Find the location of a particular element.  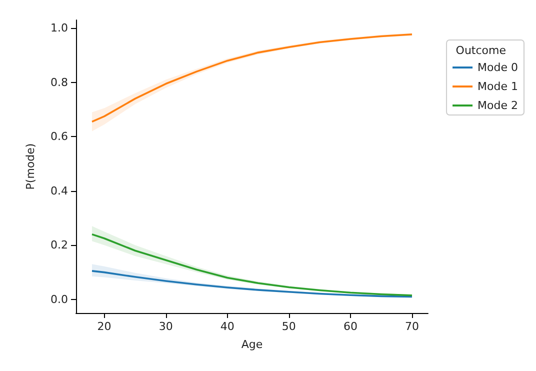

x-tick-label: 20 is located at coordinates (104, 326).